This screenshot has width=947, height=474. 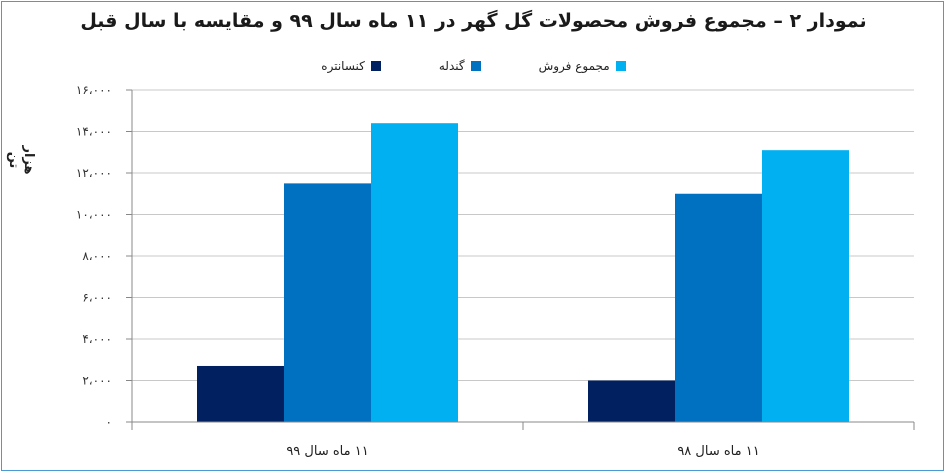 What do you see at coordinates (414, 272) in the screenshot?
I see `bar-مجموع فروش-0` at bounding box center [414, 272].